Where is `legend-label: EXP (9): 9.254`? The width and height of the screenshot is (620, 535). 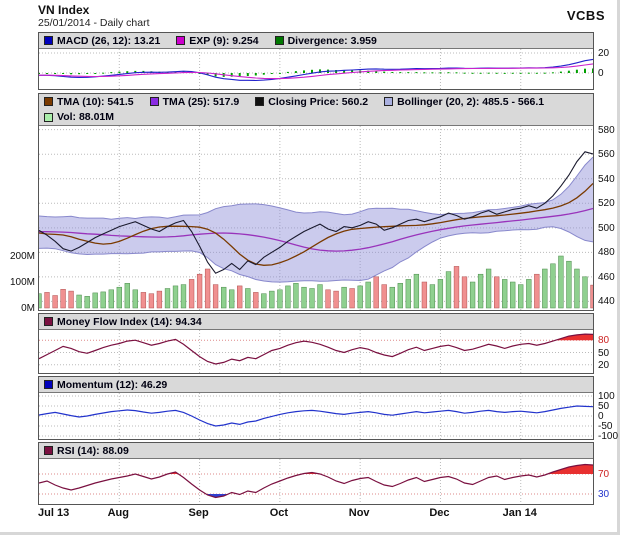 legend-label: EXP (9): 9.254 is located at coordinates (224, 40).